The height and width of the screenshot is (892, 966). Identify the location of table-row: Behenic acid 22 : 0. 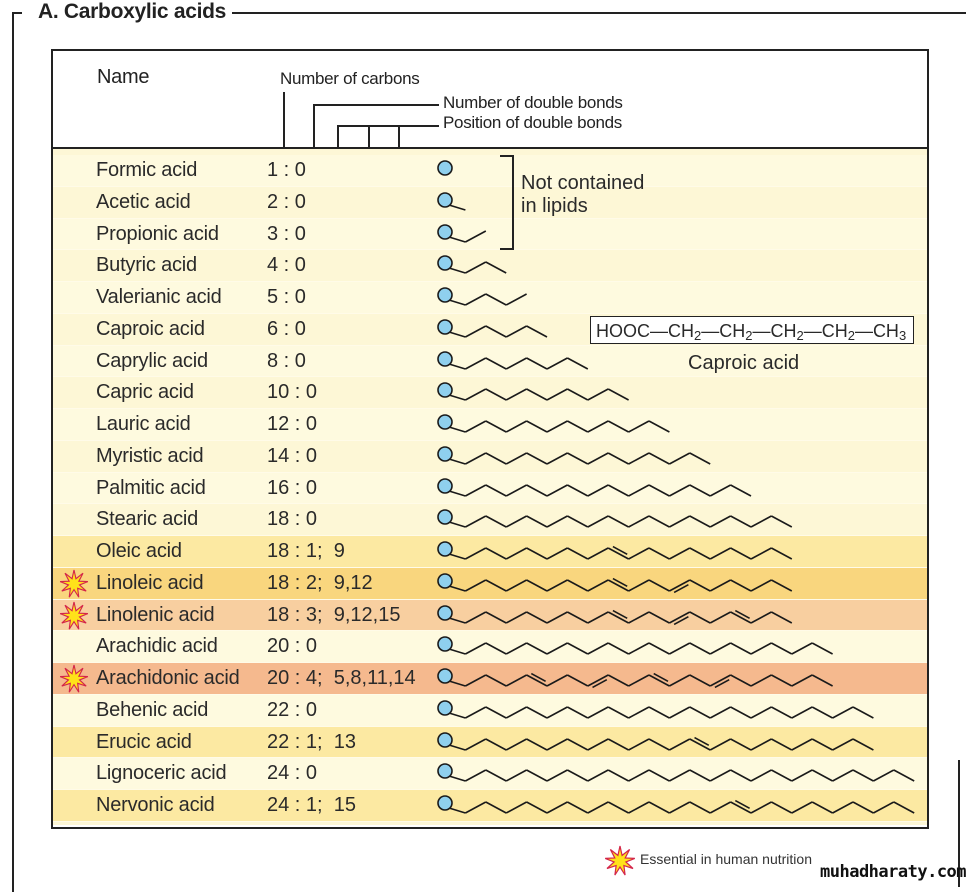
(490, 710).